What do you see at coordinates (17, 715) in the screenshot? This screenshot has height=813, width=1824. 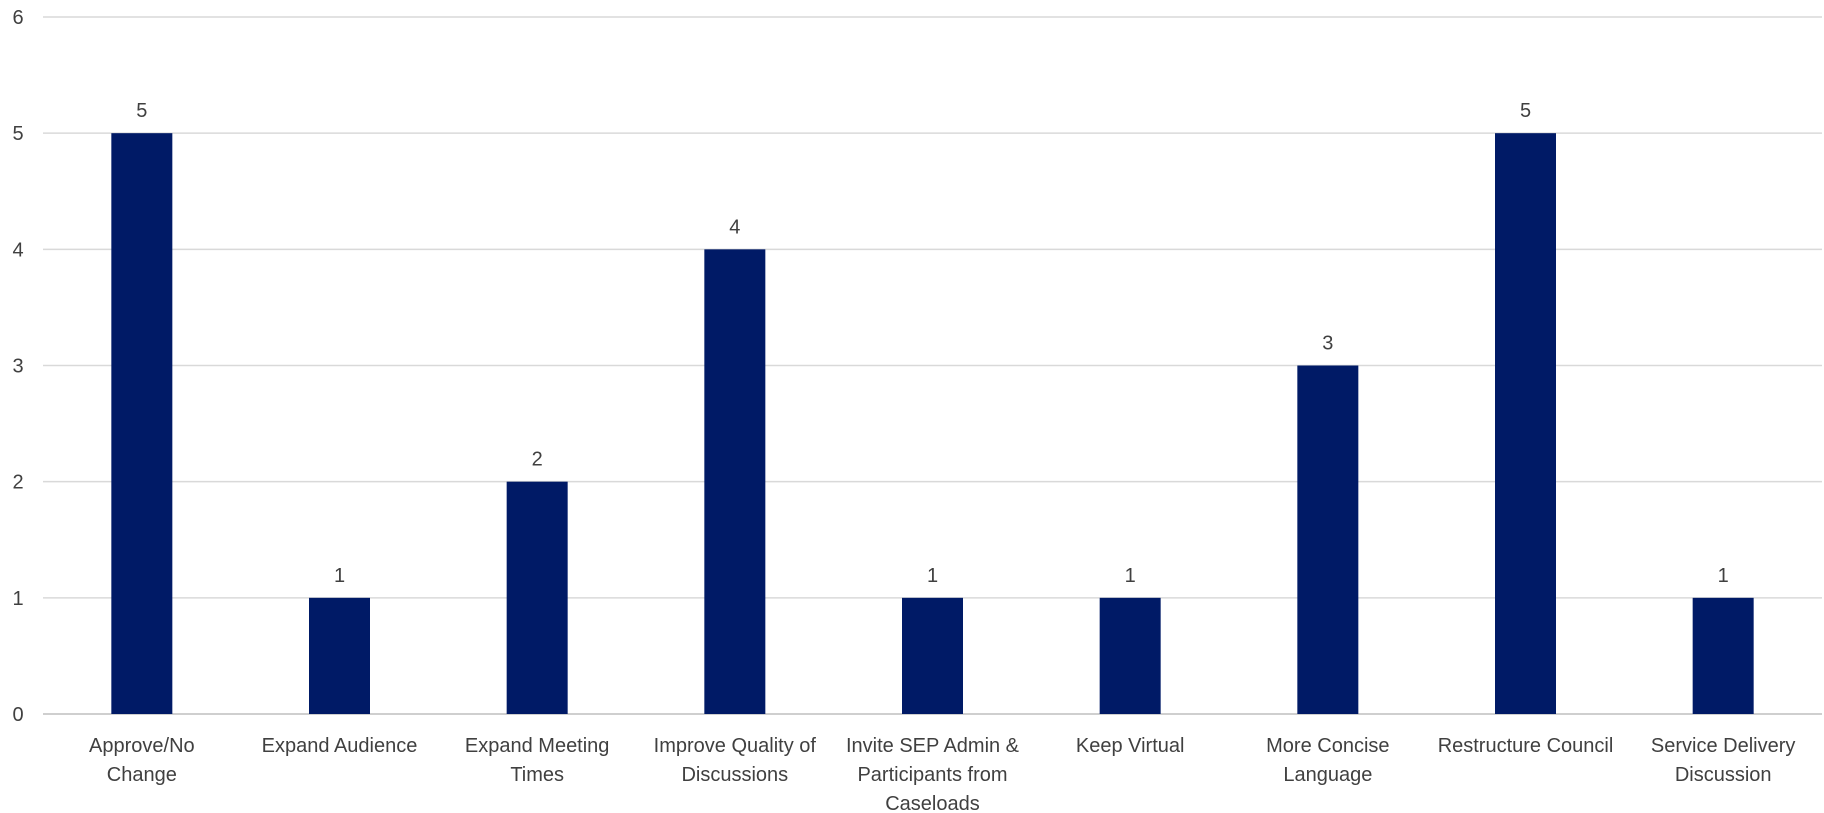 I see `y-tick-label: 0` at bounding box center [17, 715].